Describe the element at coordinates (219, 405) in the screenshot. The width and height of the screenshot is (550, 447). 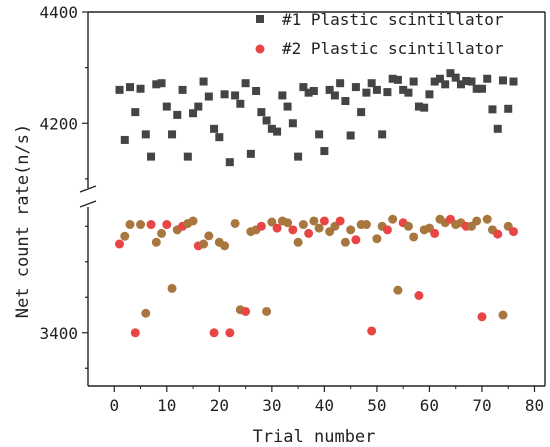
I see `x-tick-label: 20` at that location.